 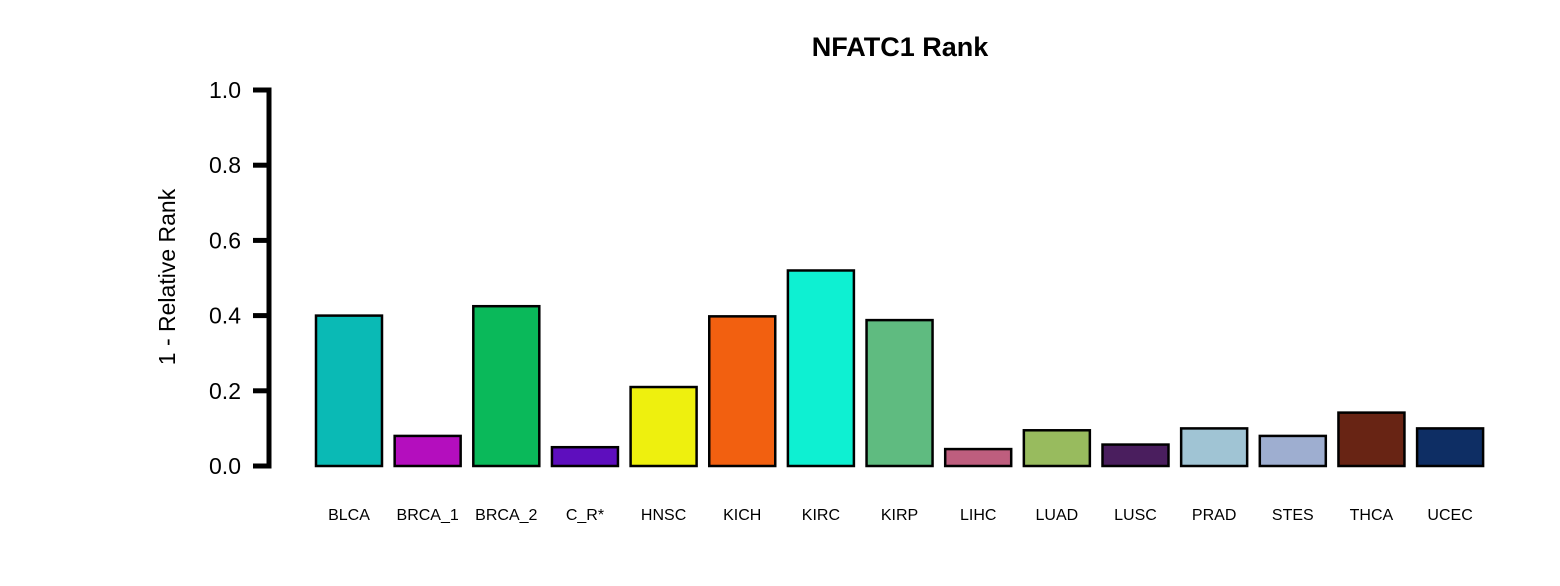 I want to click on bar-lusc, so click(x=1135, y=455).